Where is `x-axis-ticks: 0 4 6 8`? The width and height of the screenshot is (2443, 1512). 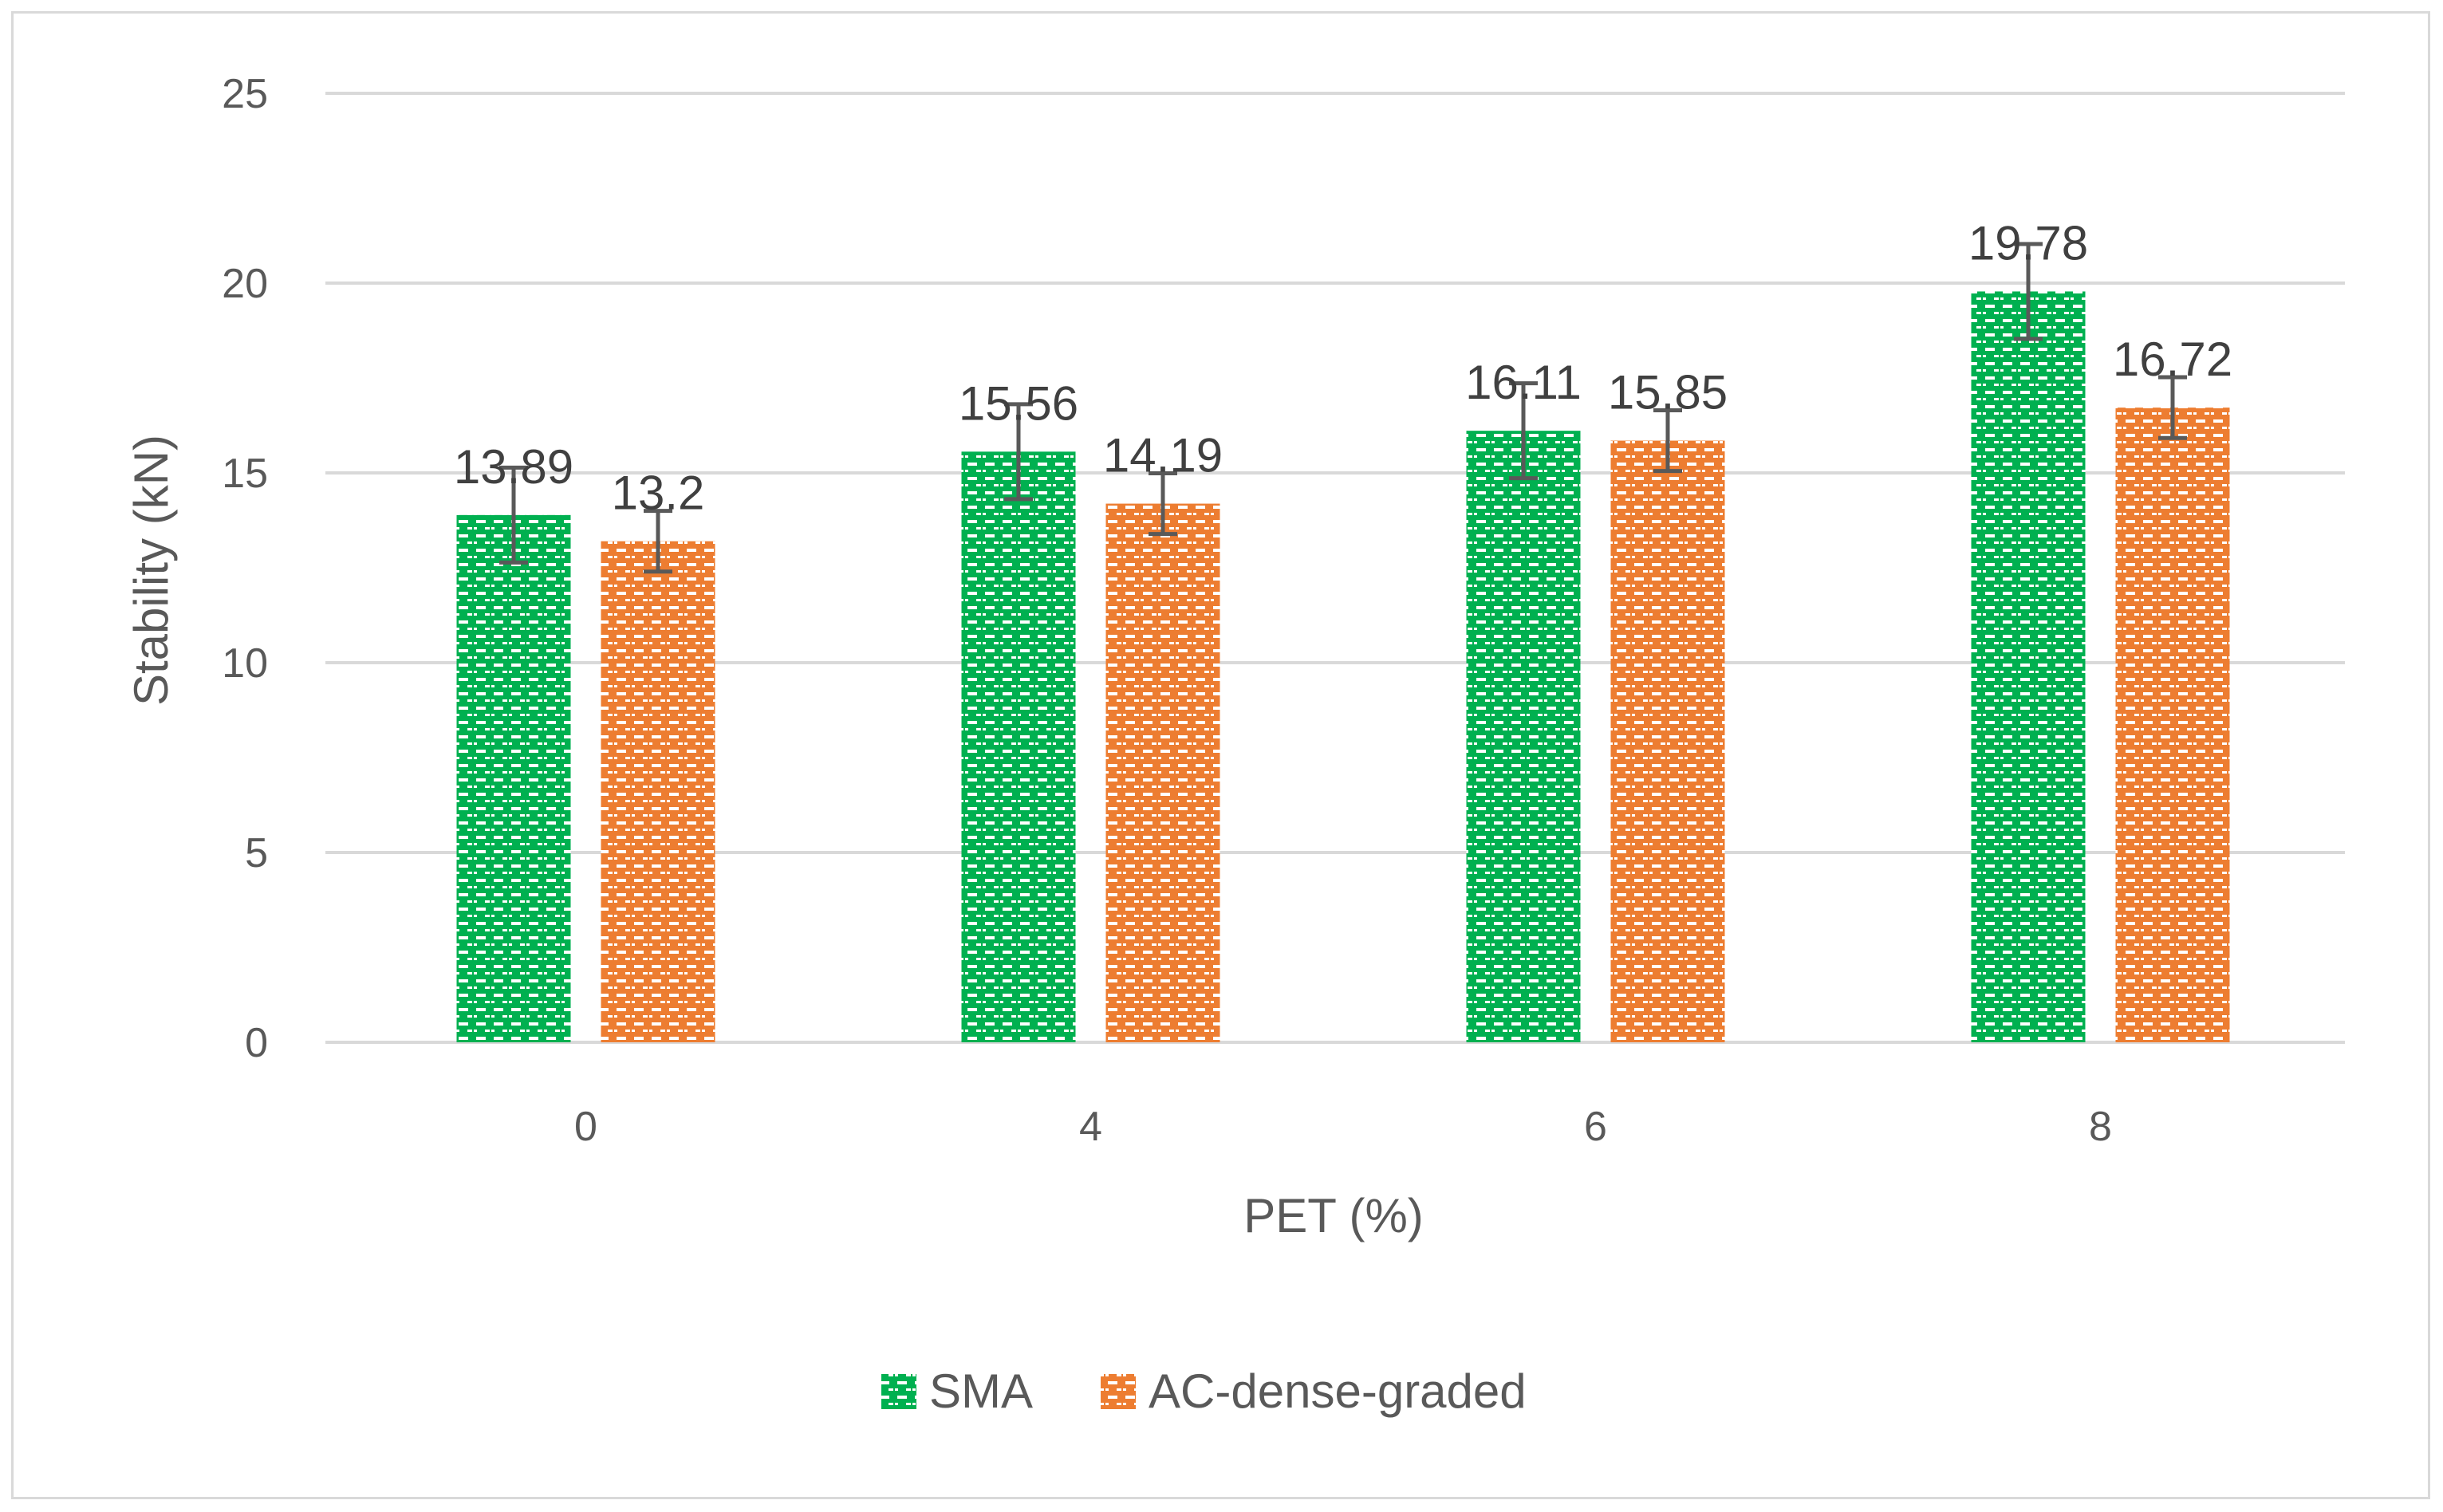 x-axis-ticks: 0 4 6 8 is located at coordinates (1343, 1127).